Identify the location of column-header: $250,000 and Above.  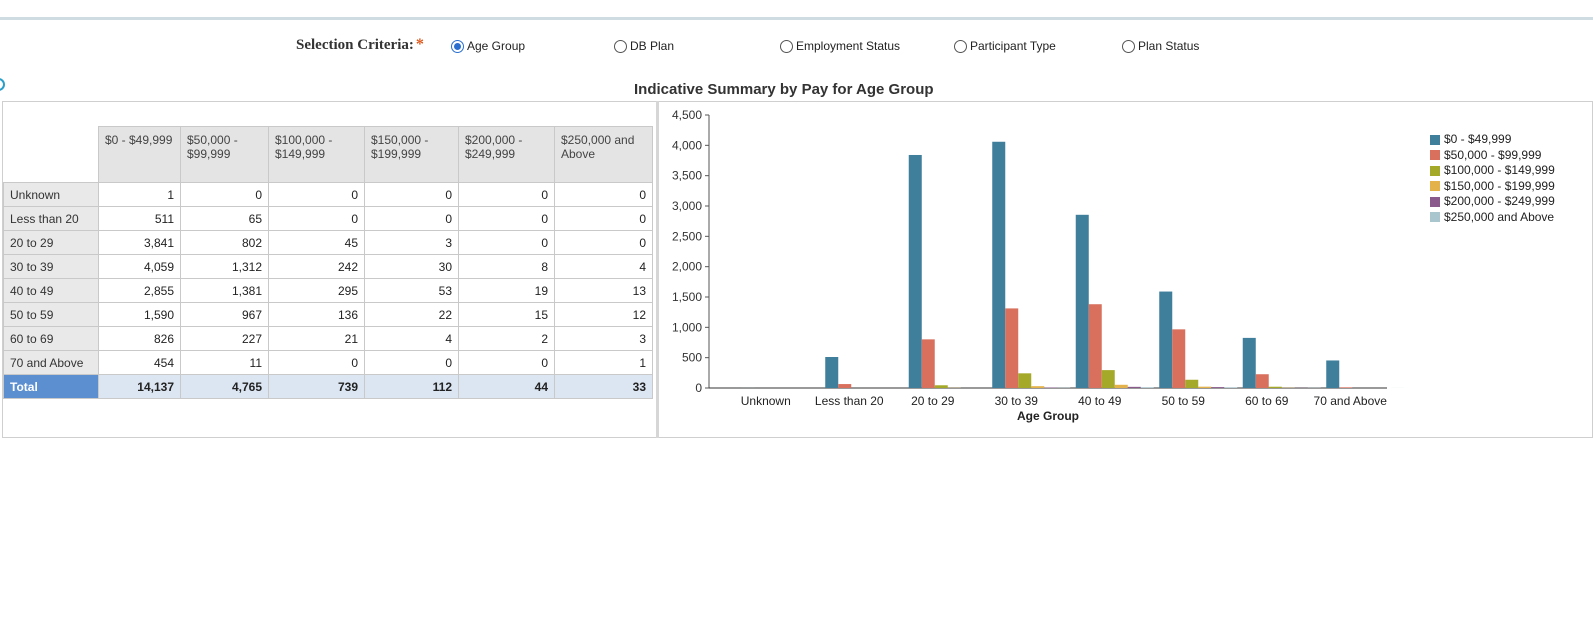
(603, 154).